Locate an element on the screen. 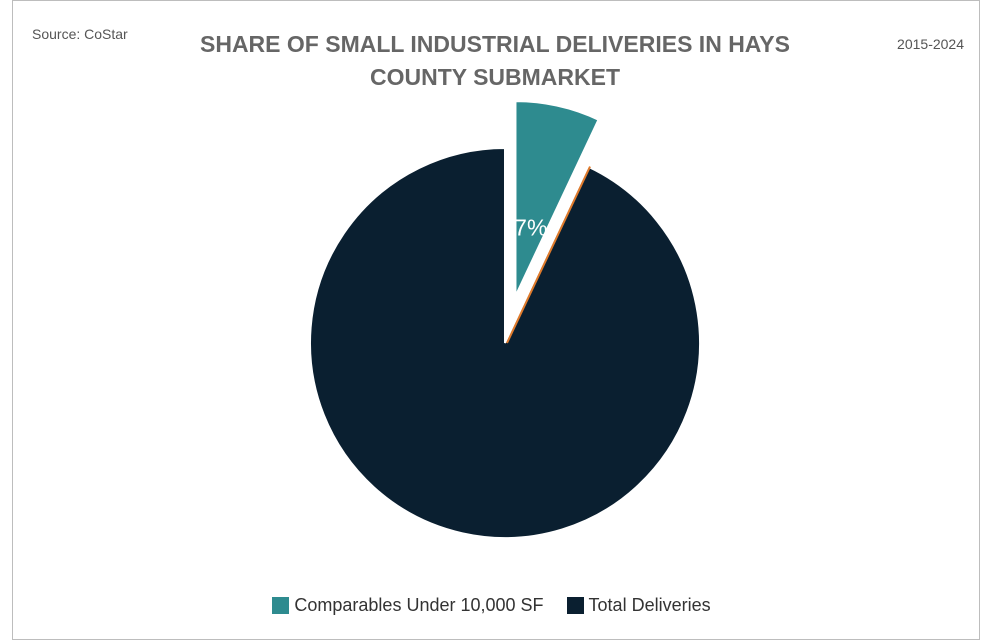  legend-label-comparables: Comparables Under 10,000 SF is located at coordinates (419, 605).